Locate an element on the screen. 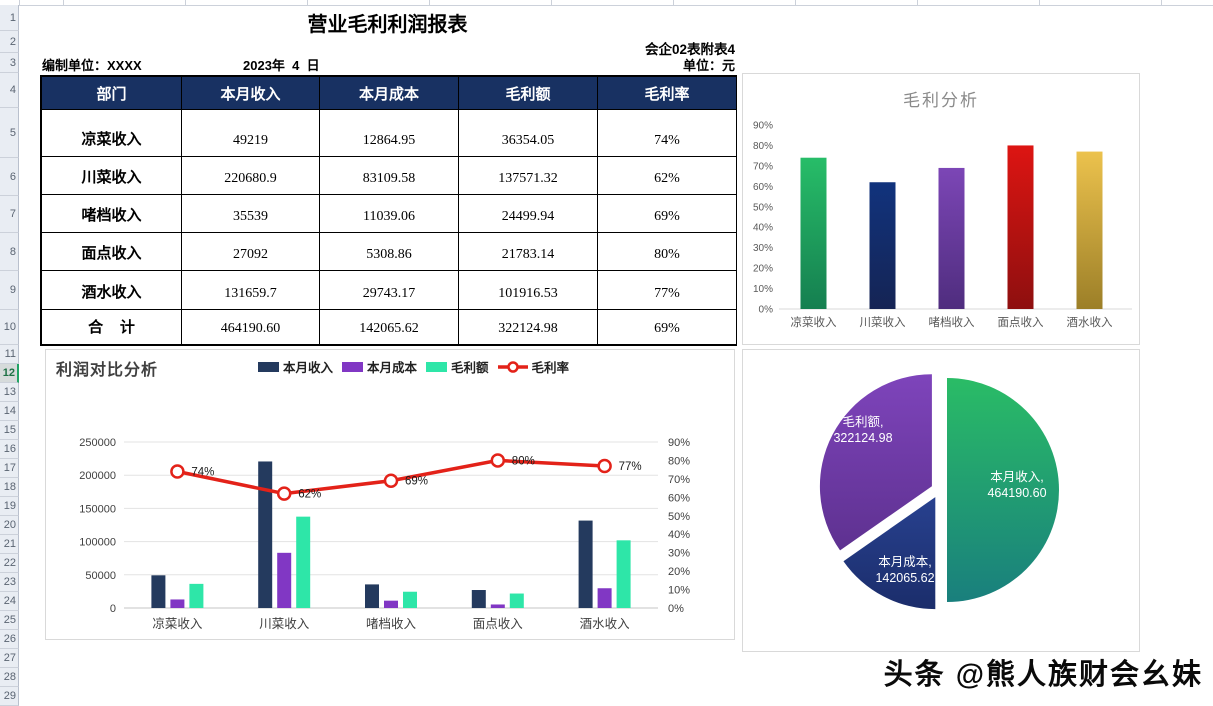  table-cell: 62% is located at coordinates (667, 176).